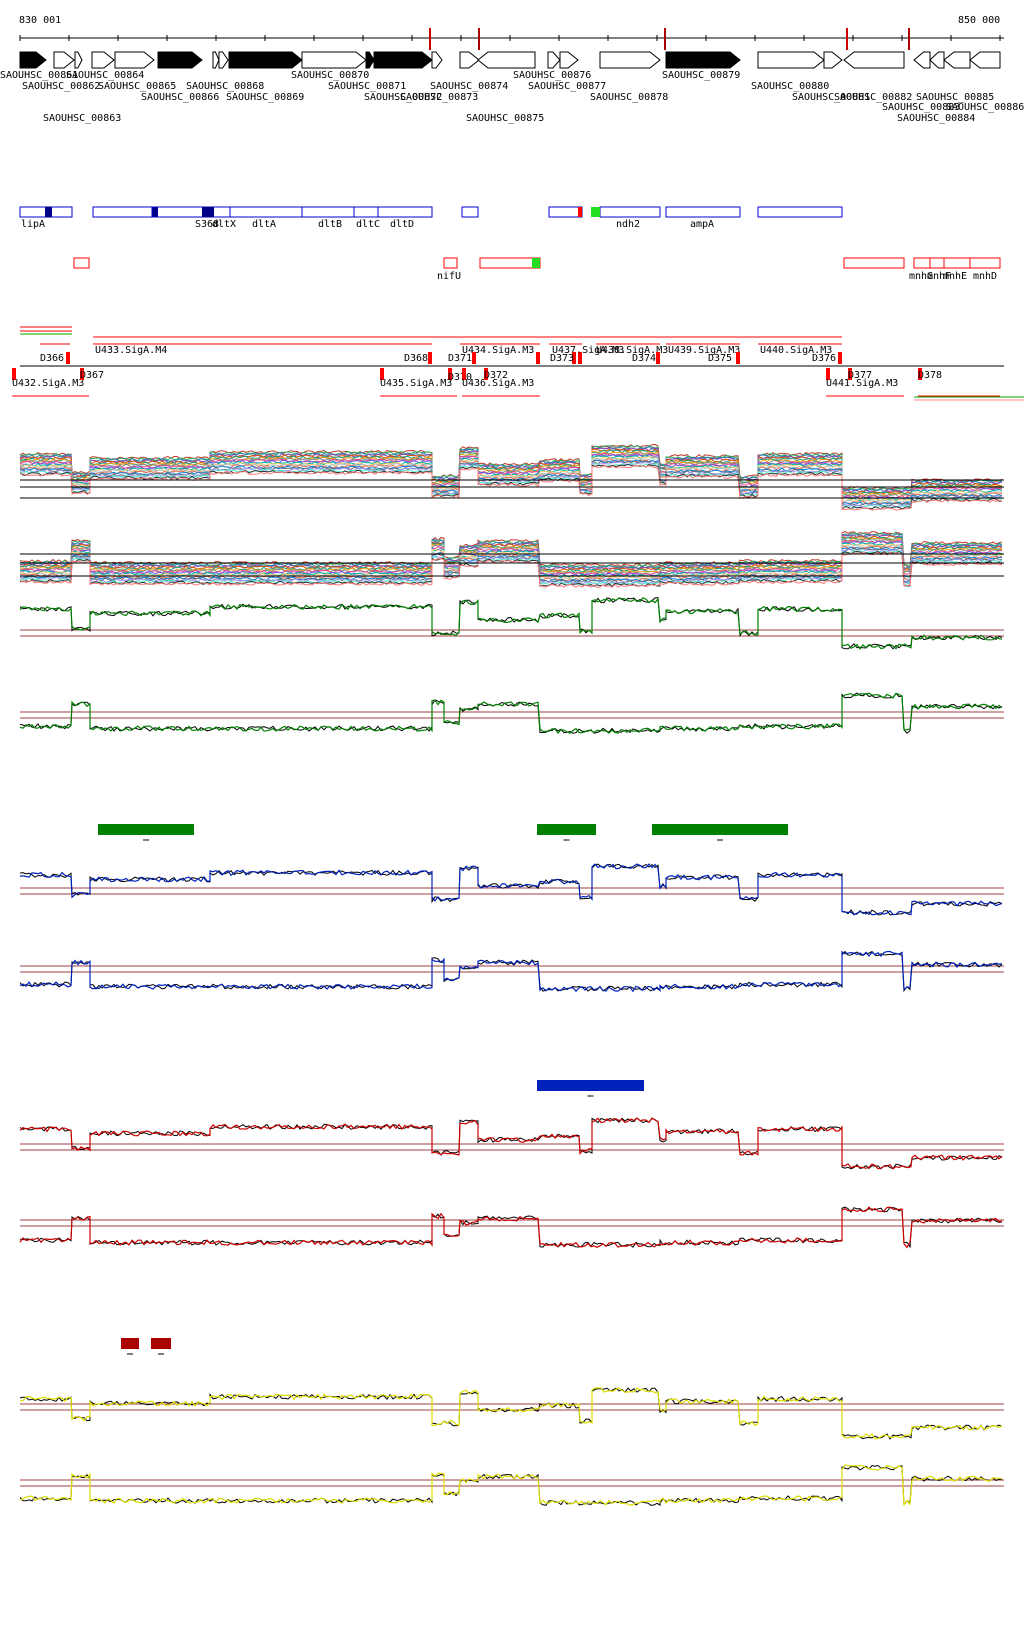 The width and height of the screenshot is (1024, 1640). What do you see at coordinates (511, 515) in the screenshot?
I see `multi-condition-expression-track` at bounding box center [511, 515].